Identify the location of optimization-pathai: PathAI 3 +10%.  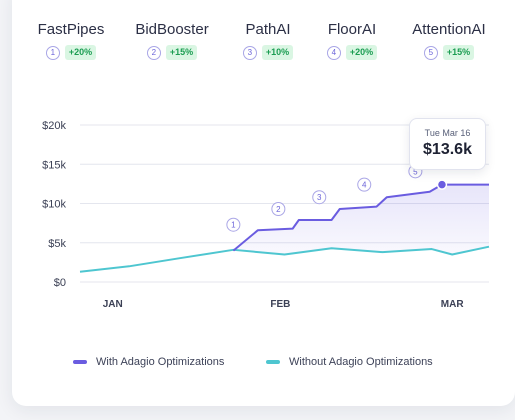
(268, 40).